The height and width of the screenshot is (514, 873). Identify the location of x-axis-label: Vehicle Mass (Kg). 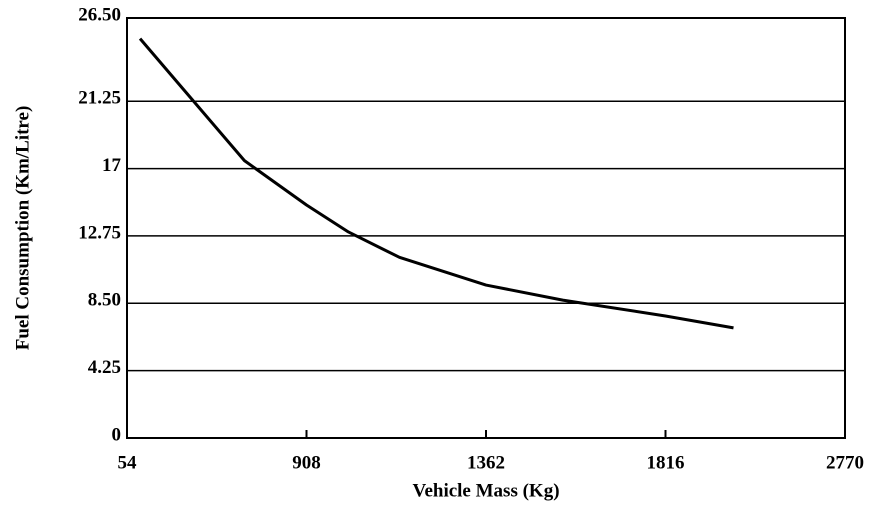
(485, 490).